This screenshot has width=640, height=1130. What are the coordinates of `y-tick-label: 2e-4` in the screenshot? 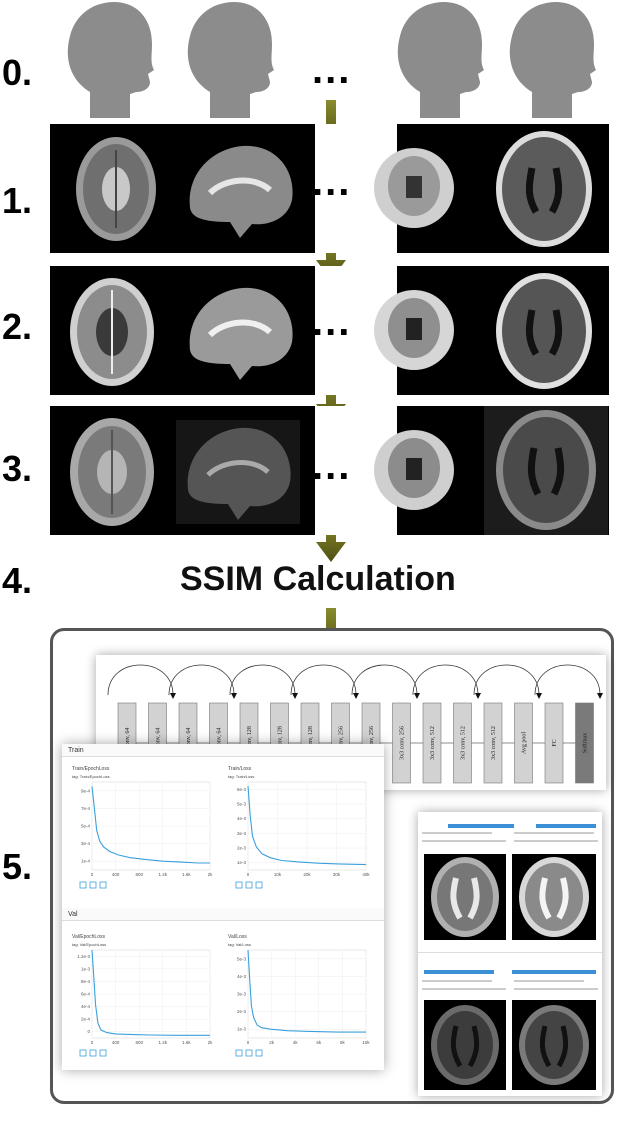 It's located at (86, 1019).